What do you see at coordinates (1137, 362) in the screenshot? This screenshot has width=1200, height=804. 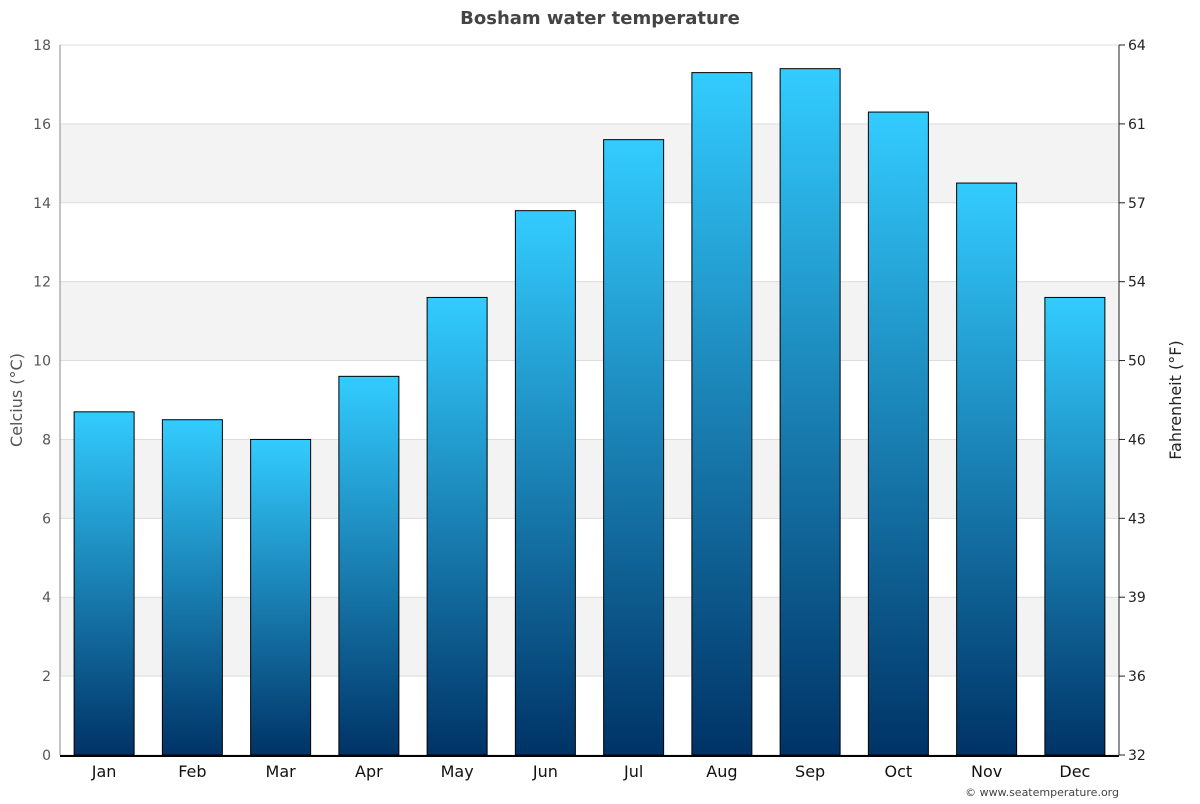 I see `y2-tick-label: 50` at bounding box center [1137, 362].